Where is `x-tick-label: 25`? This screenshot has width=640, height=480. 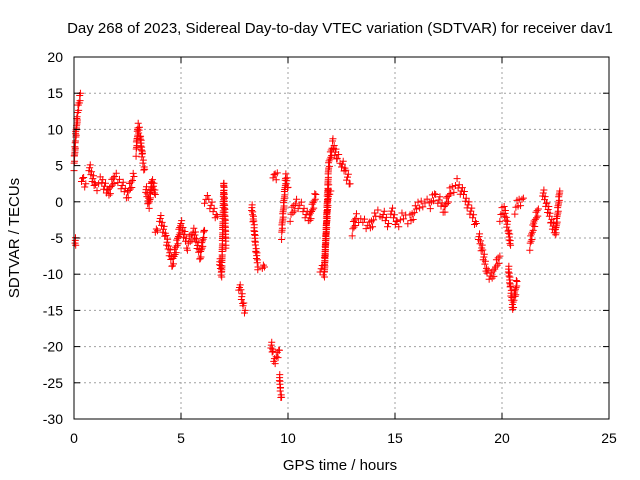 x-tick-label: 25 is located at coordinates (609, 438).